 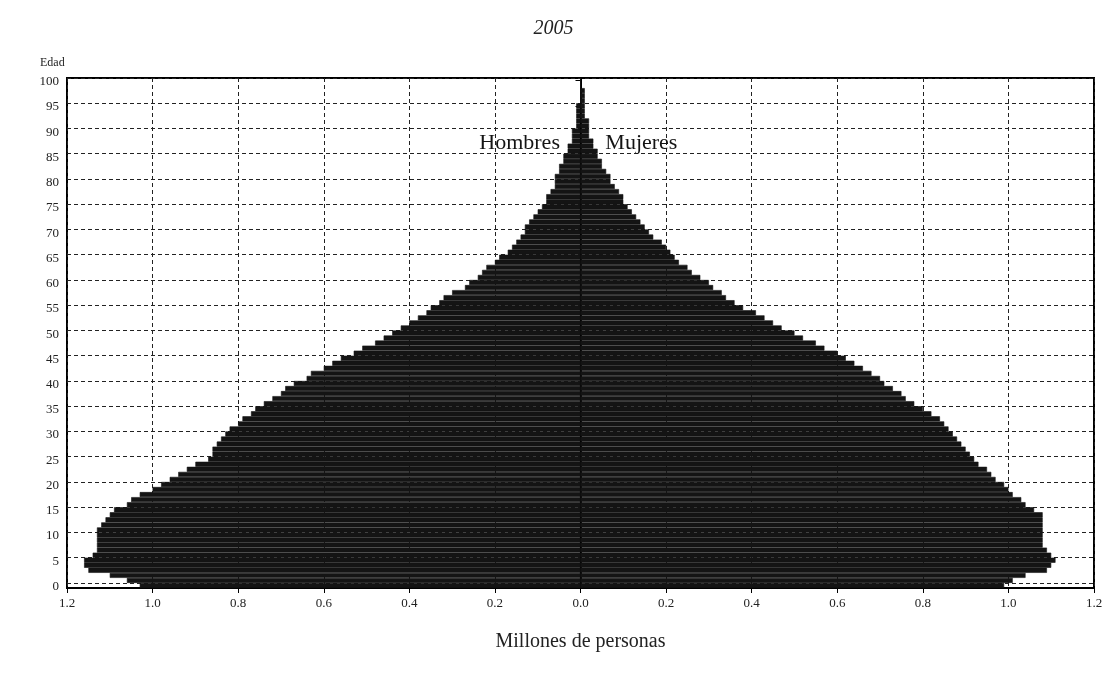 What do you see at coordinates (55, 585) in the screenshot?
I see `y-tick-label: 0` at bounding box center [55, 585].